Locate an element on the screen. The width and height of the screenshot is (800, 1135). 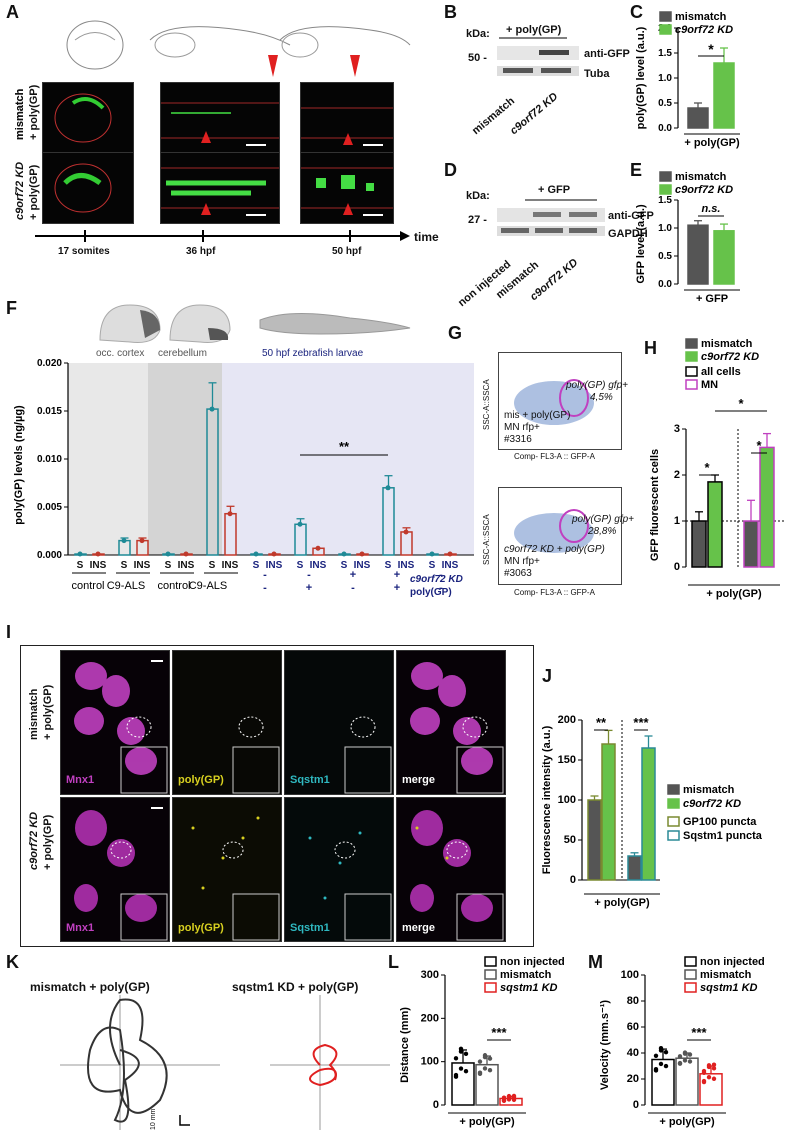
timepoint-1: 17 somites is located at coordinates (84, 251).